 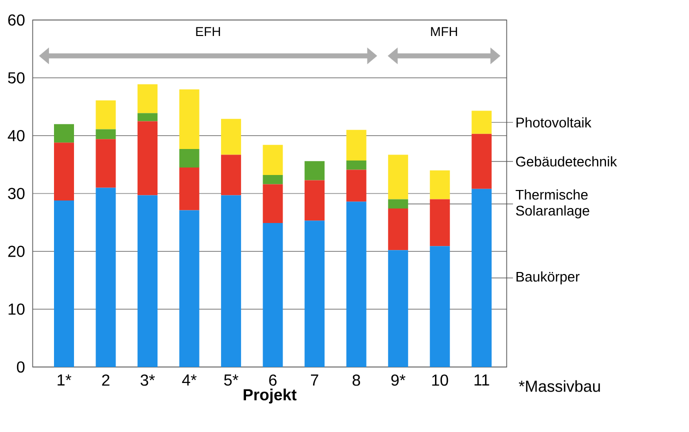 I want to click on annotation: EFH, so click(x=208, y=31).